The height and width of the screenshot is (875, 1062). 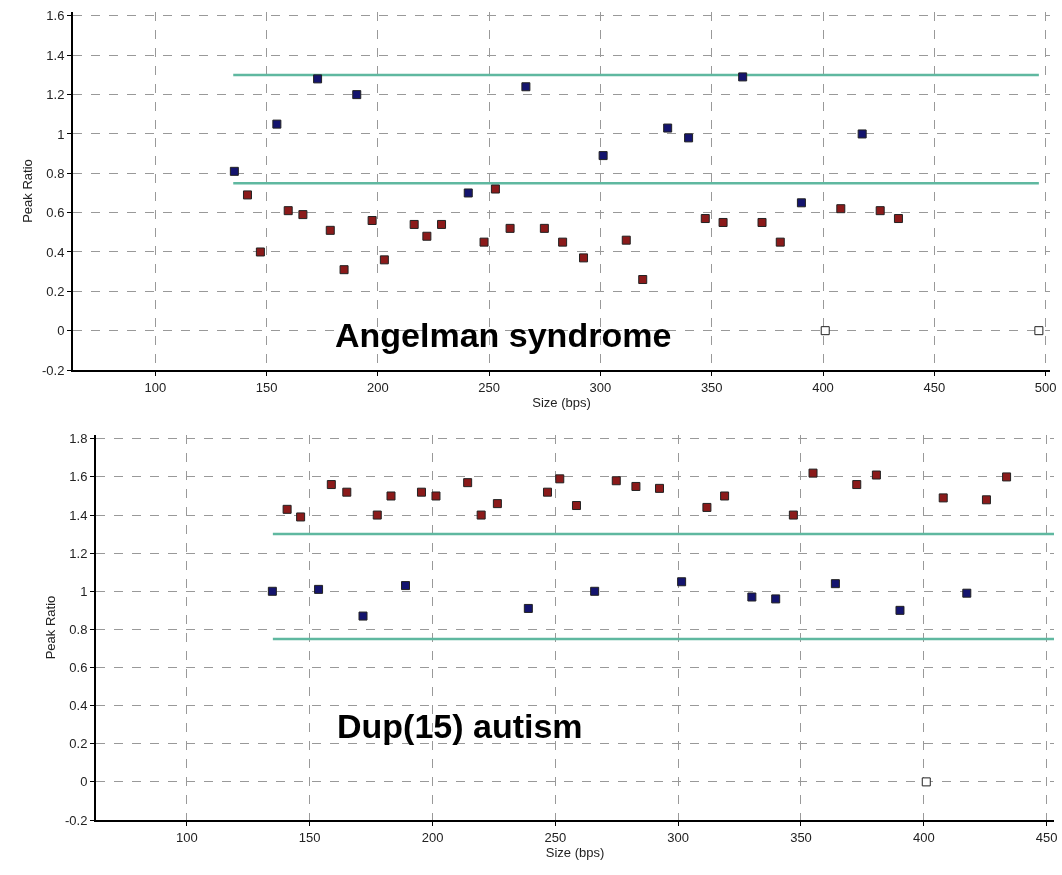 What do you see at coordinates (460, 726) in the screenshot?
I see `annotation: Dup(15) autism` at bounding box center [460, 726].